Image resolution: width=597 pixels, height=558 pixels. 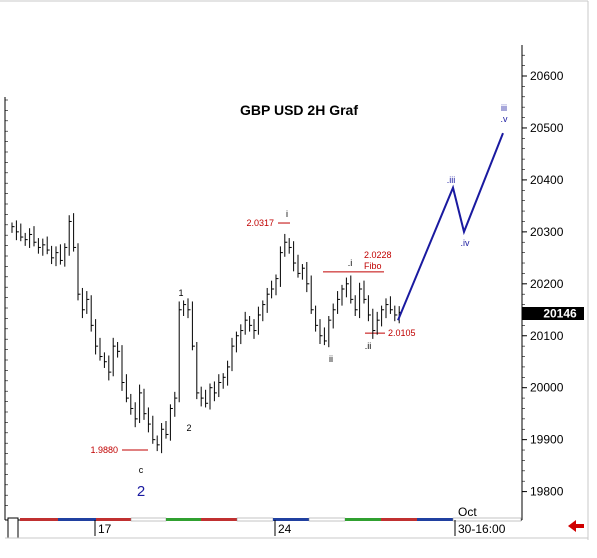 What do you see at coordinates (547, 284) in the screenshot?
I see `y-tick-label: 20200` at bounding box center [547, 284].